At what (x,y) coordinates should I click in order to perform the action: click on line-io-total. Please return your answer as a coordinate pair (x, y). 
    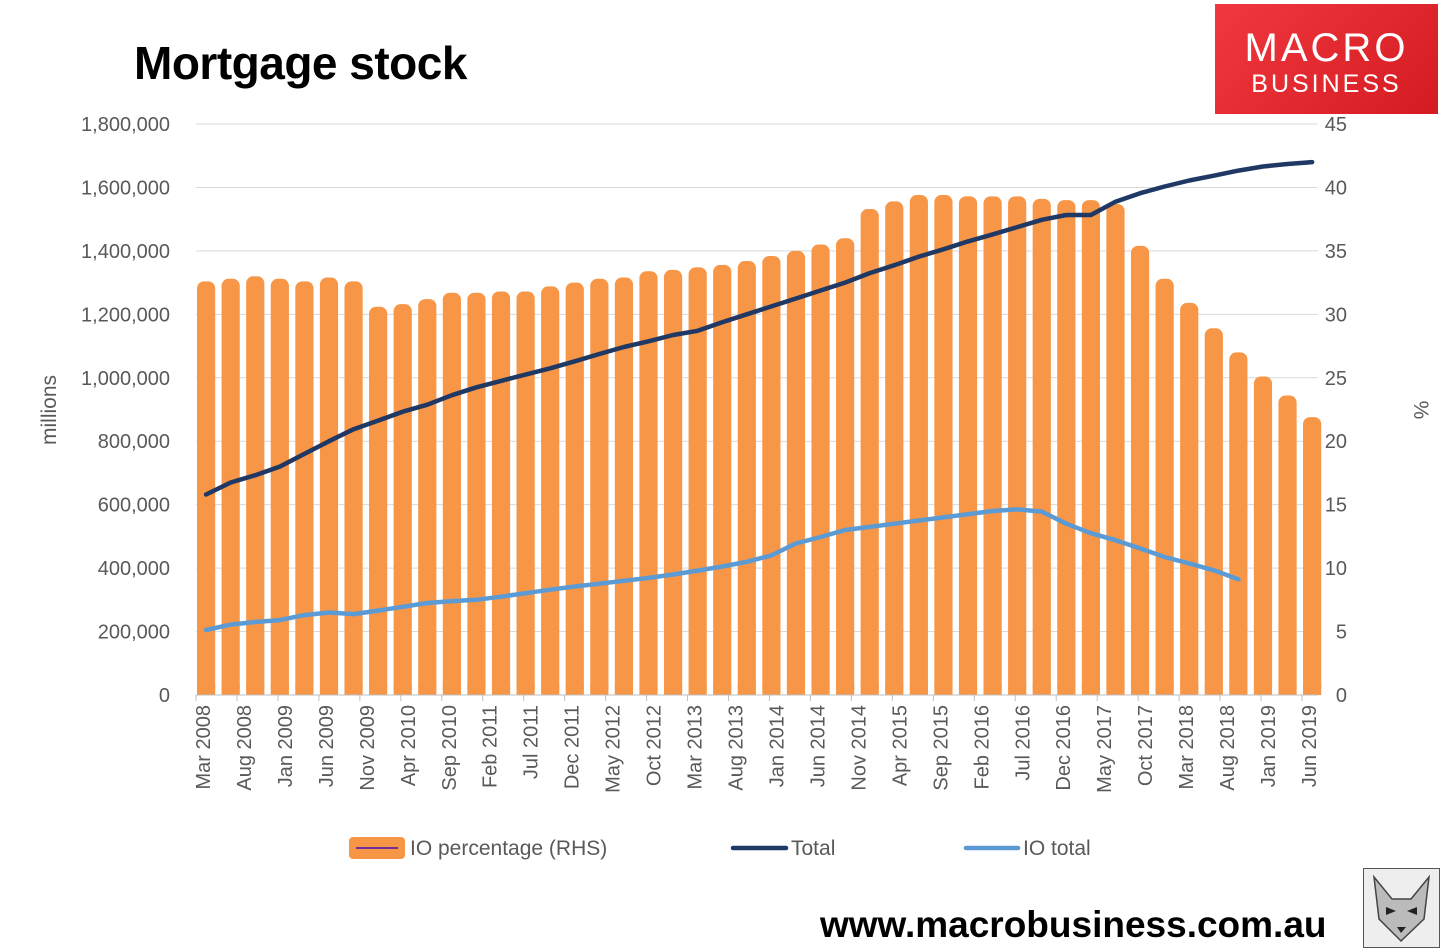
    Looking at the image, I should click on (722, 570).